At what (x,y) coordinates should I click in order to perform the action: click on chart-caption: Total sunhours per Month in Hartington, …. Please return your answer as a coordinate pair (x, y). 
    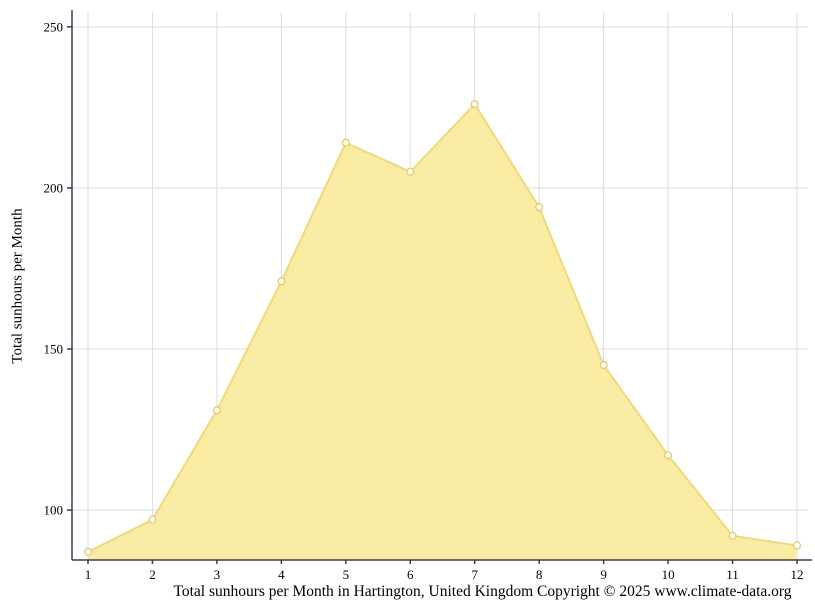
    Looking at the image, I should click on (482, 591).